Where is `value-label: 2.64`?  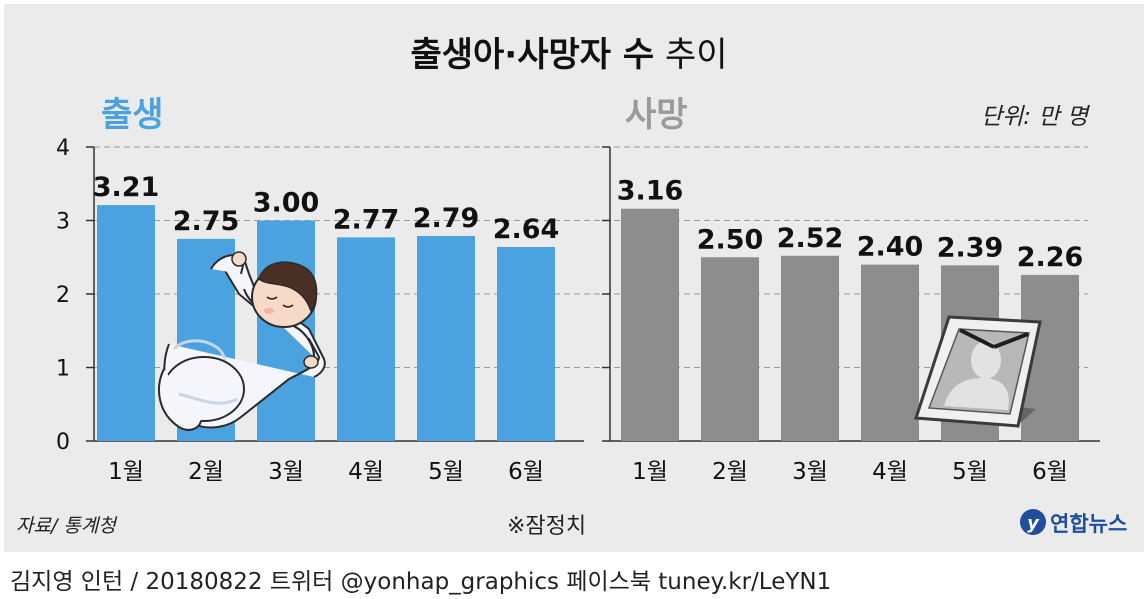 value-label: 2.64 is located at coordinates (526, 229).